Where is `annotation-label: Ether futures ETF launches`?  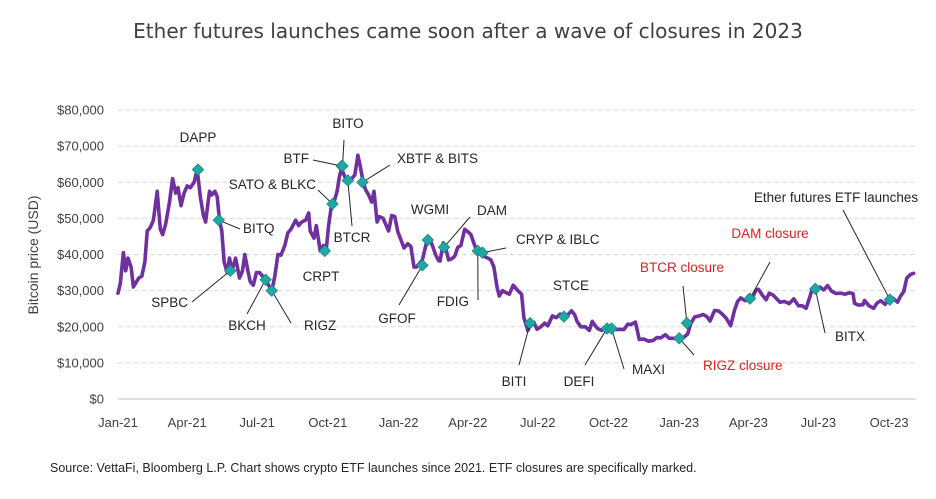 annotation-label: Ether futures ETF launches is located at coordinates (836, 197).